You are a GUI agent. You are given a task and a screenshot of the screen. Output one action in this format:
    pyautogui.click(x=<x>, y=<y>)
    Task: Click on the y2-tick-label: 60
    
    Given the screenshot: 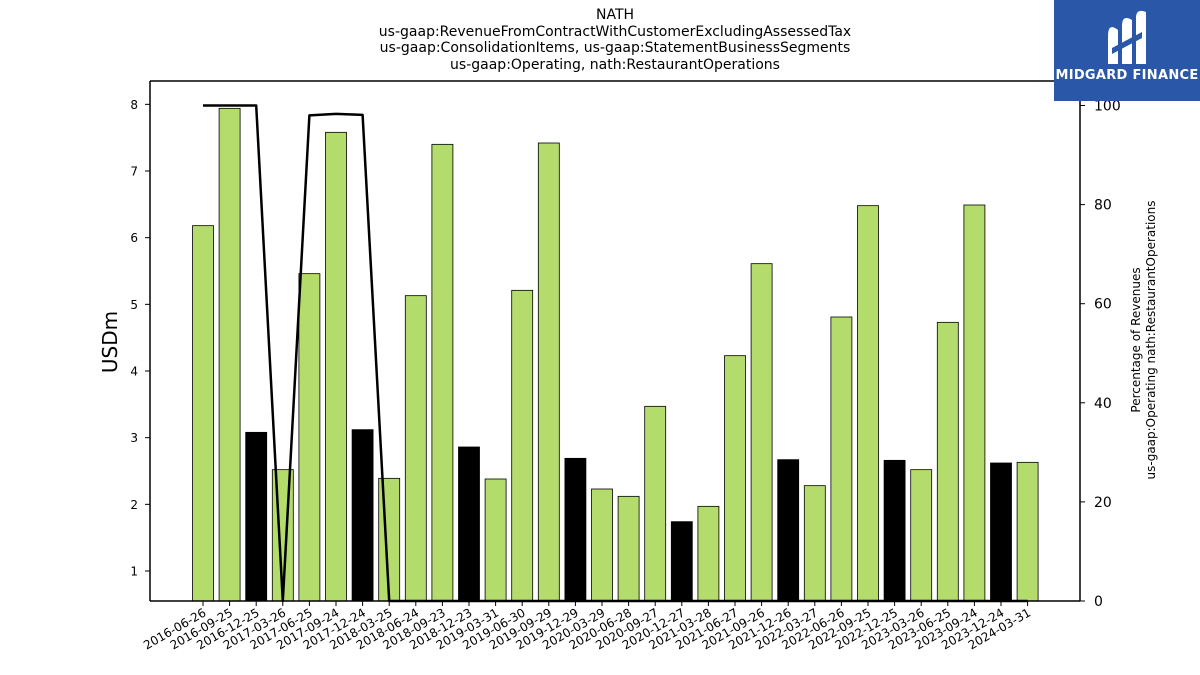 What is the action you would take?
    pyautogui.click(x=1103, y=305)
    